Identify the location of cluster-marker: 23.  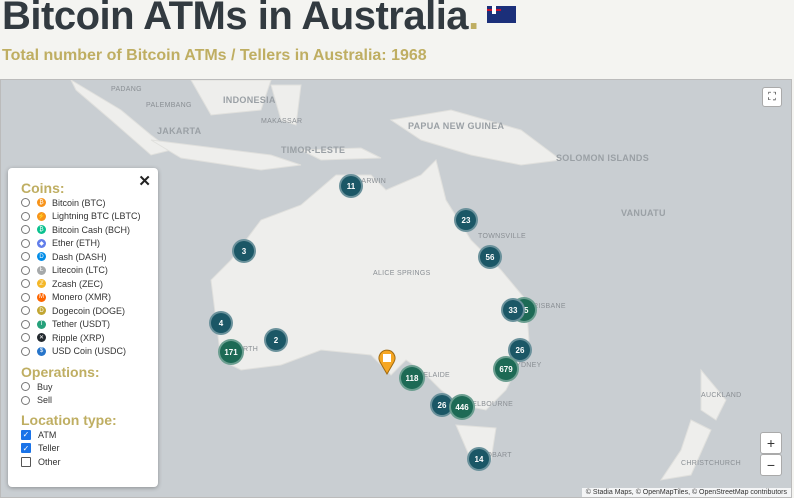
(466, 220).